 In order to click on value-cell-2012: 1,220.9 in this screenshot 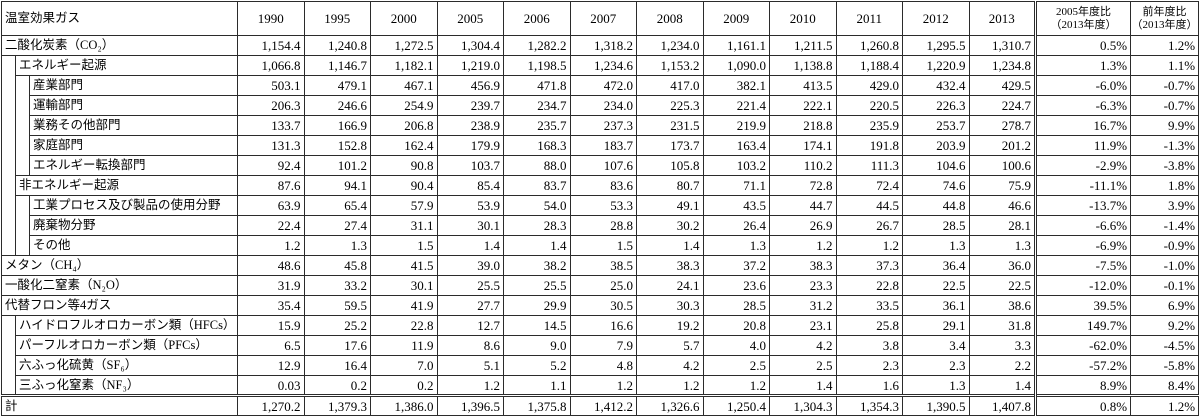, I will do `click(936, 65)`.